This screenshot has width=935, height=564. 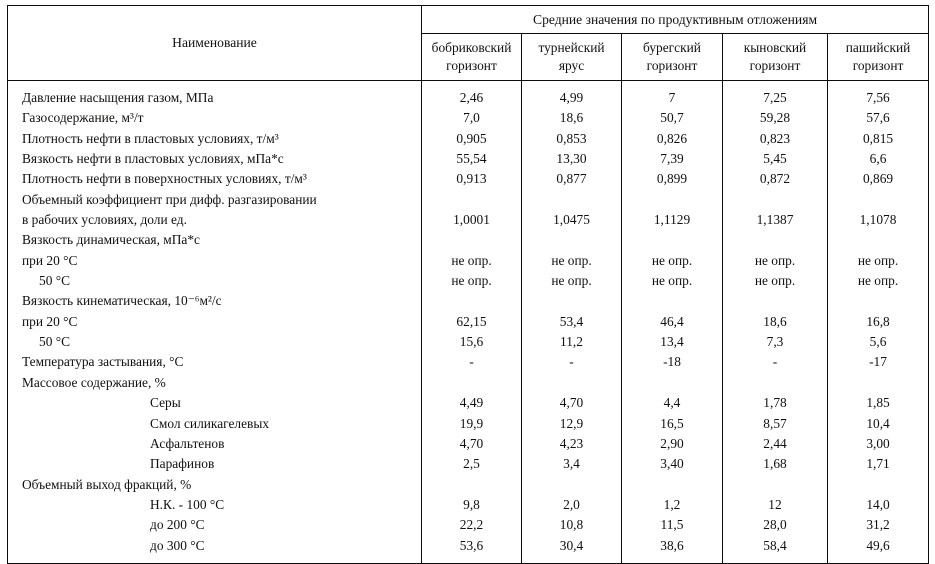 I want to click on header-column-pashiysky: пашийский горизонт, so click(x=878, y=57).